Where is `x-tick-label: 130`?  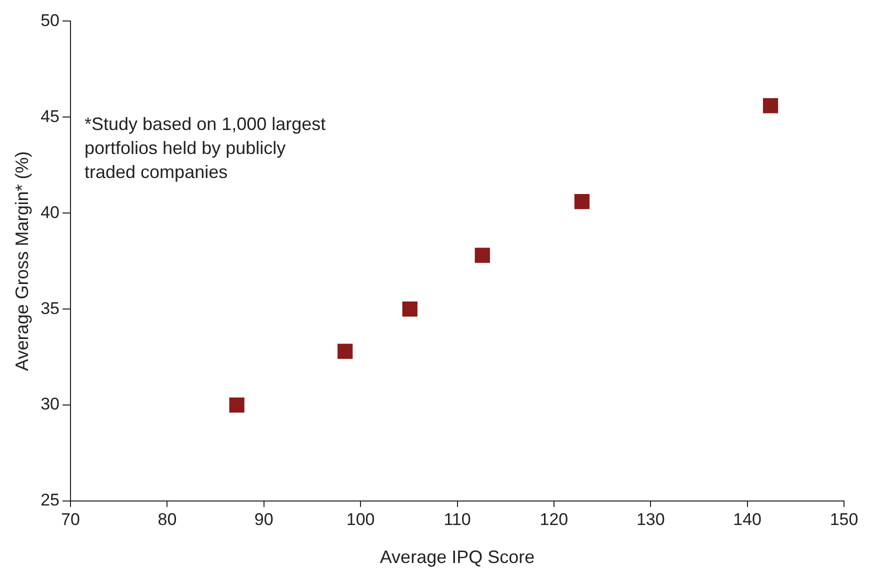 x-tick-label: 130 is located at coordinates (650, 519).